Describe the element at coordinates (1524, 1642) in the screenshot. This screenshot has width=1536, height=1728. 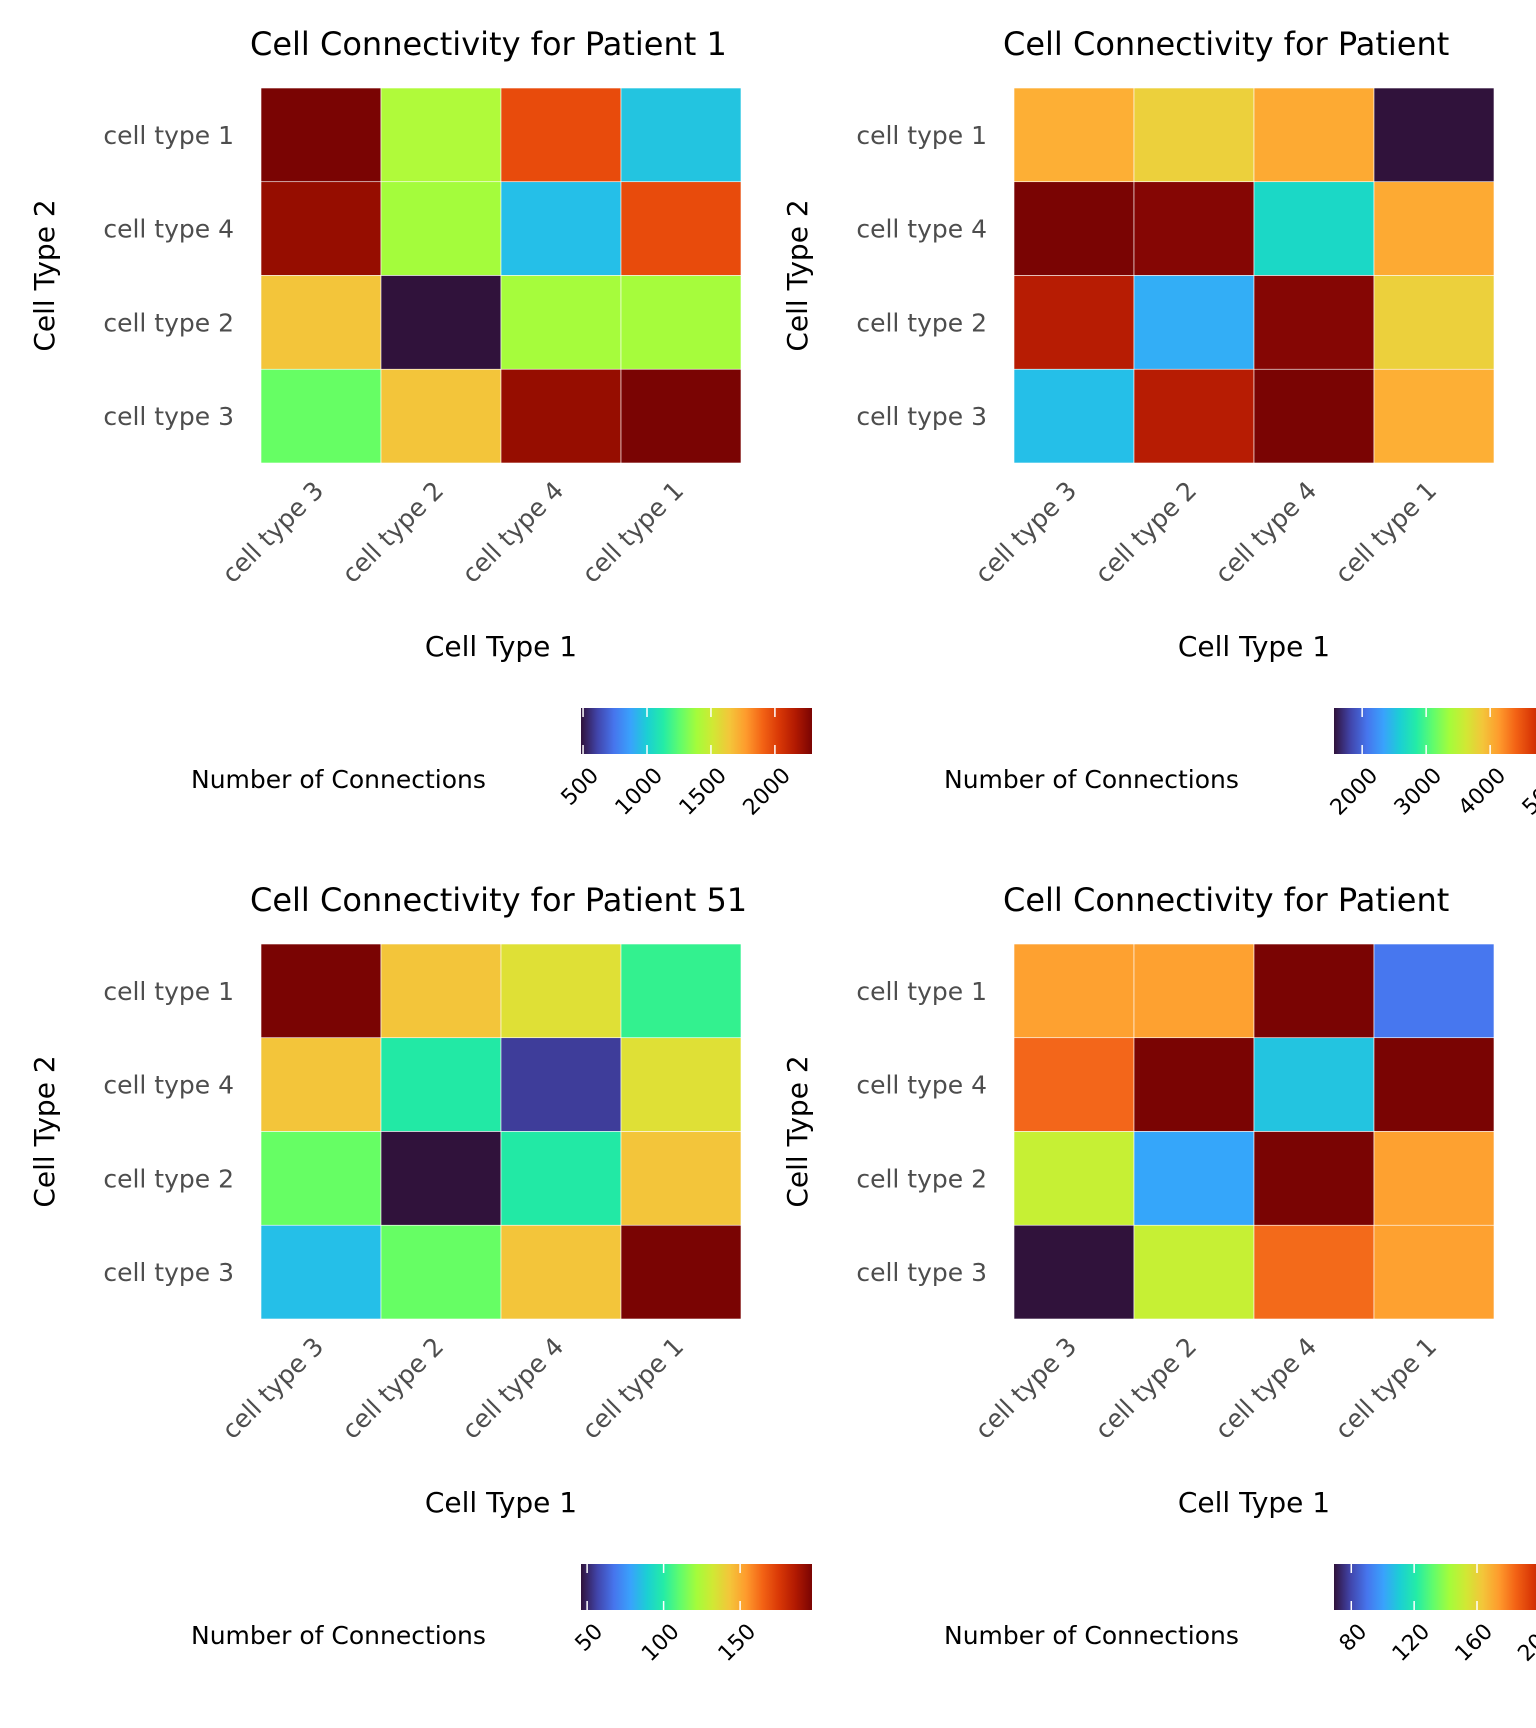
I see `colorbar-tick-label: 200` at that location.